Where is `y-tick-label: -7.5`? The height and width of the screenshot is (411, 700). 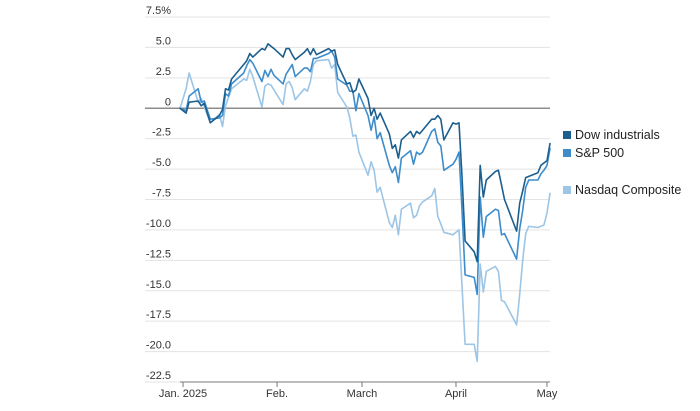 y-tick-label: -7.5 is located at coordinates (161, 194).